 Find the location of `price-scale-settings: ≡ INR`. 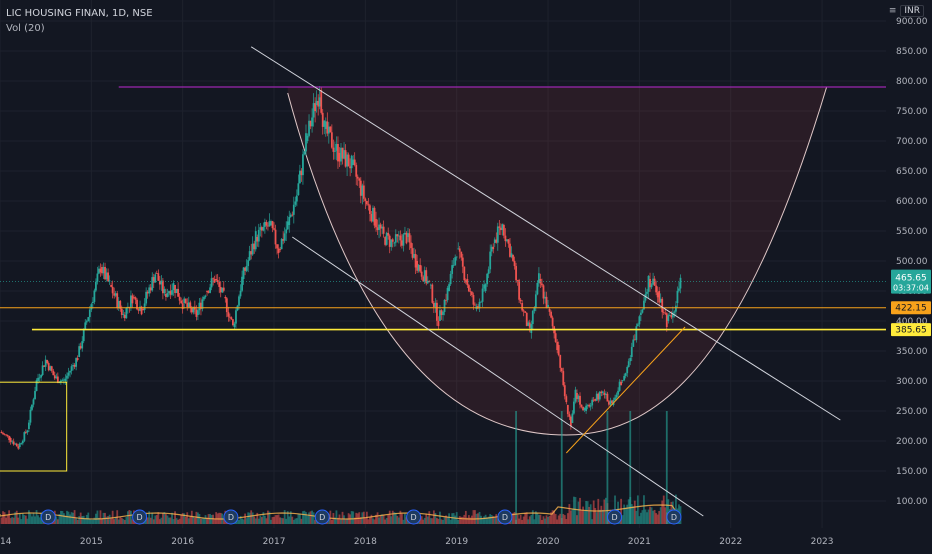

price-scale-settings: ≡ INR is located at coordinates (906, 11).